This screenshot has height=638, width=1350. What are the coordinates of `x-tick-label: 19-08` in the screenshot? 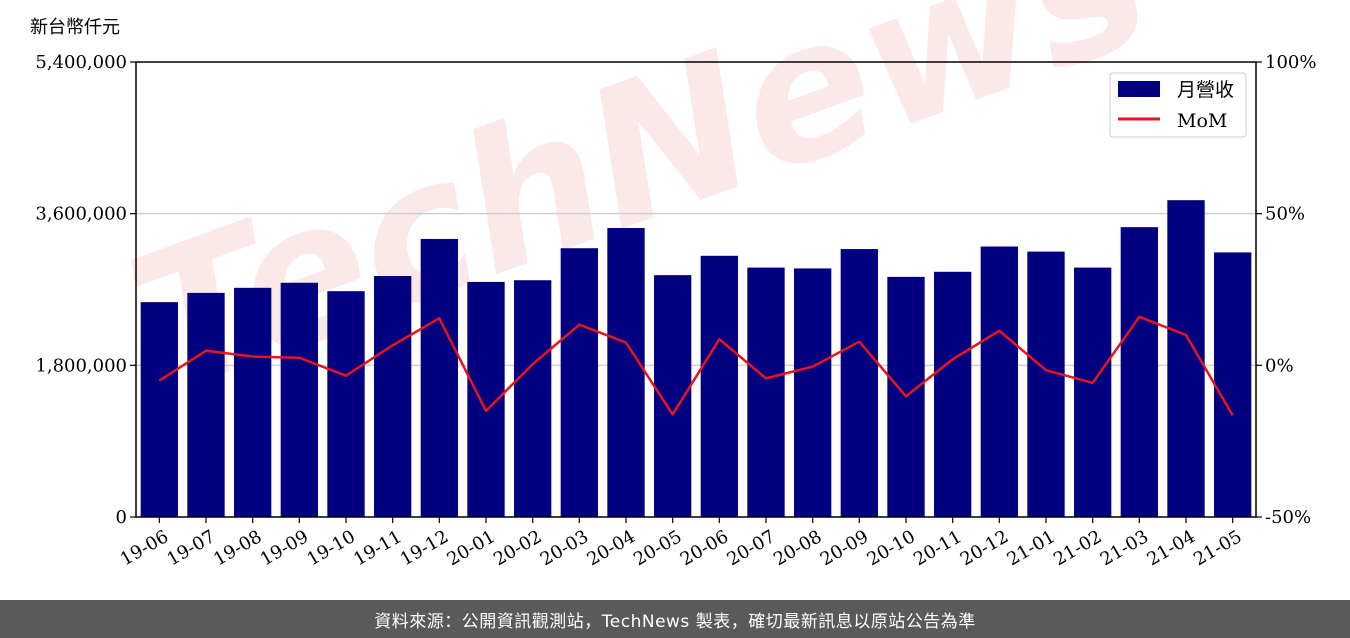 It's located at (237, 548).